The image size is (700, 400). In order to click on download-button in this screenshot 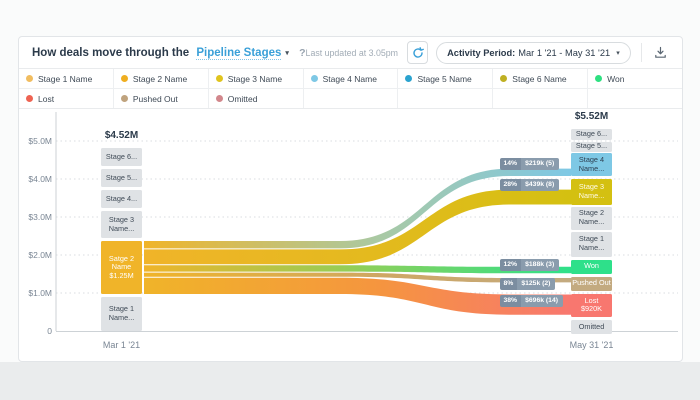, I will do `click(661, 53)`.